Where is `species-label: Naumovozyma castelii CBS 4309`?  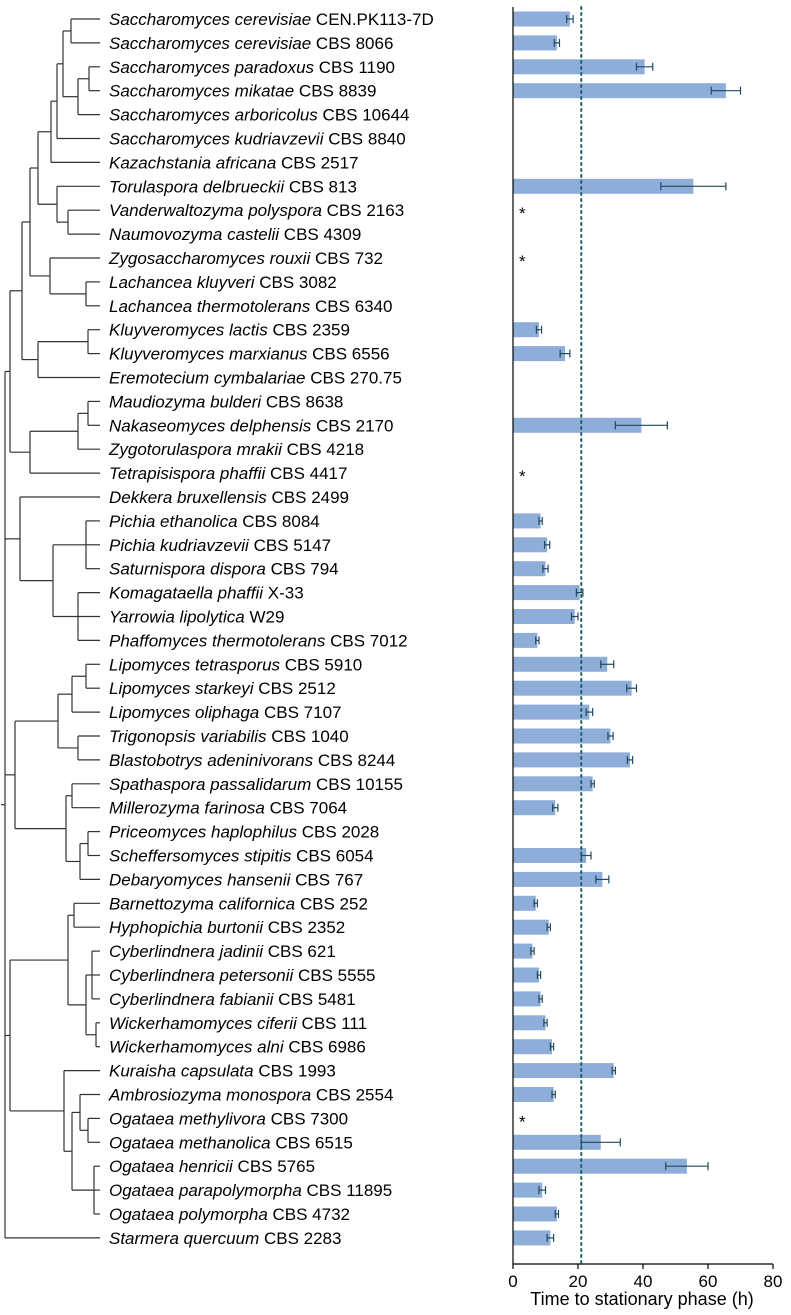
species-label: Naumovozyma castelii CBS 4309 is located at coordinates (235, 234).